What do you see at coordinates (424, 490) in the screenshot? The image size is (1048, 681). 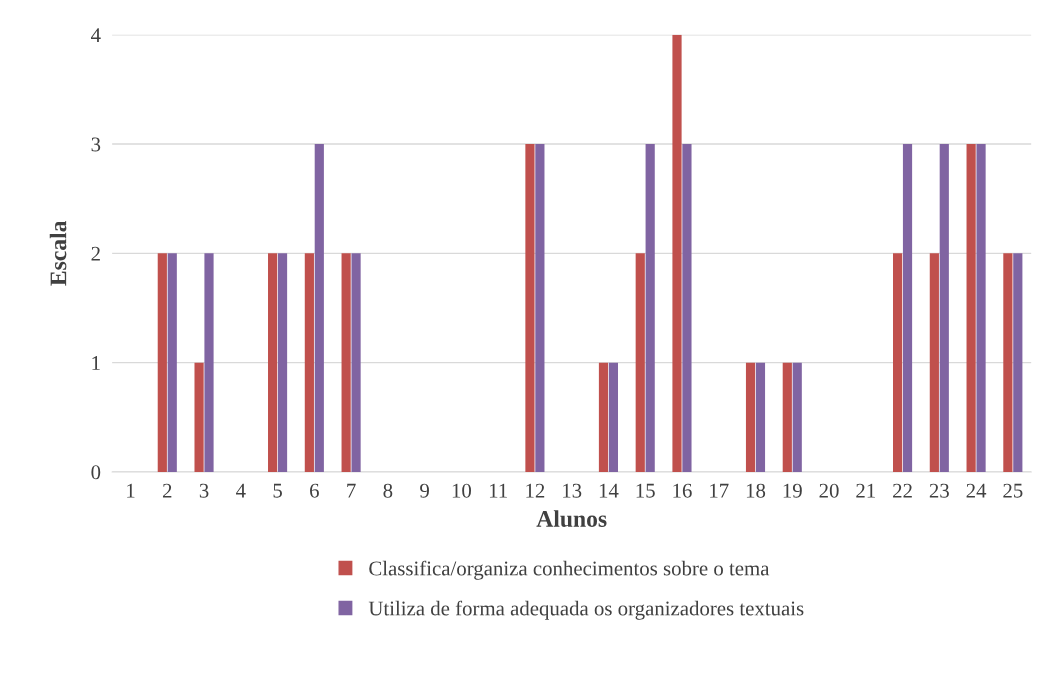 I see `x-tick-label: 9` at bounding box center [424, 490].